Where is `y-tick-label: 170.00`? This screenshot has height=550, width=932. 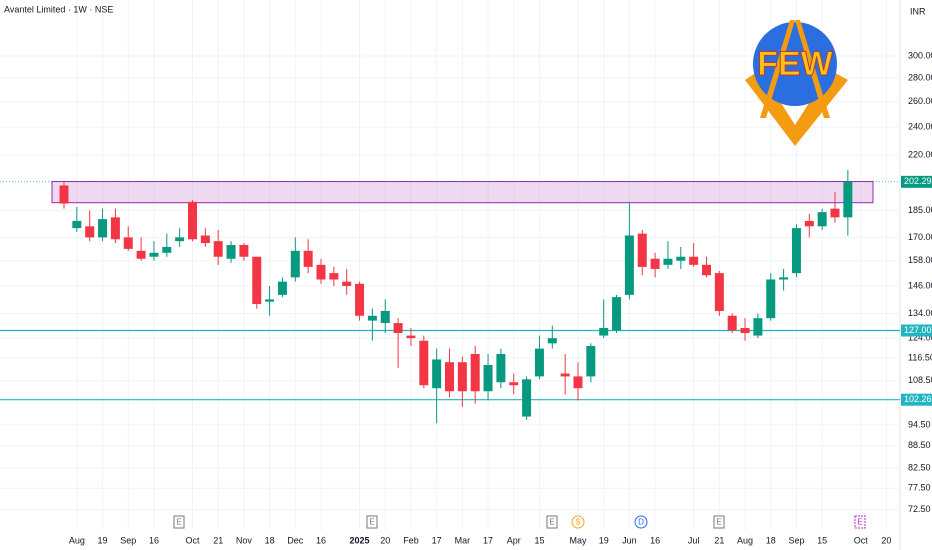
y-tick-label: 170.00 is located at coordinates (920, 237).